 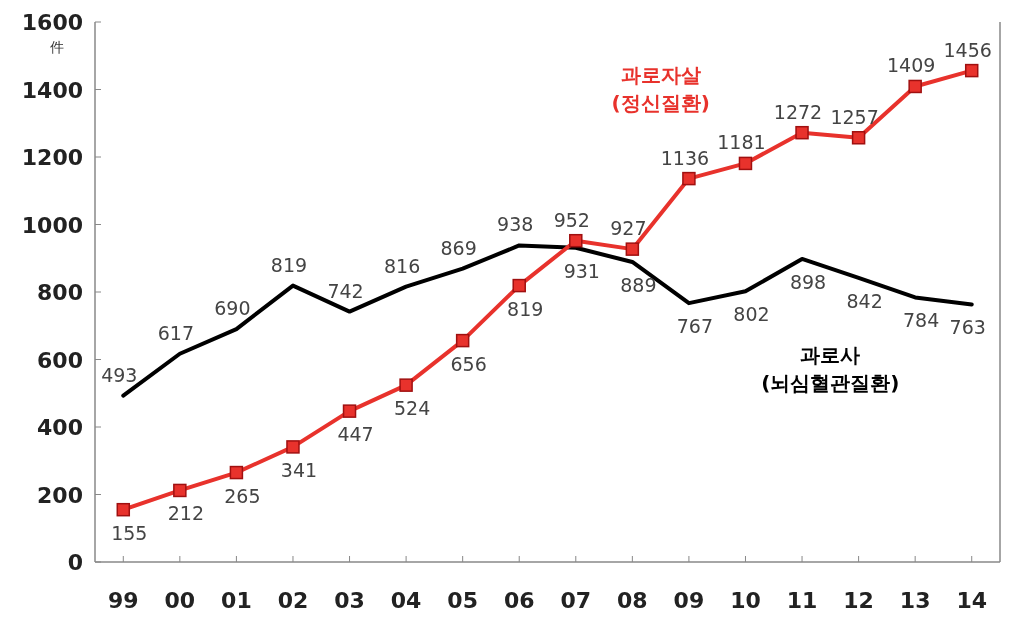 I want to click on data-label: 447, so click(x=355, y=434).